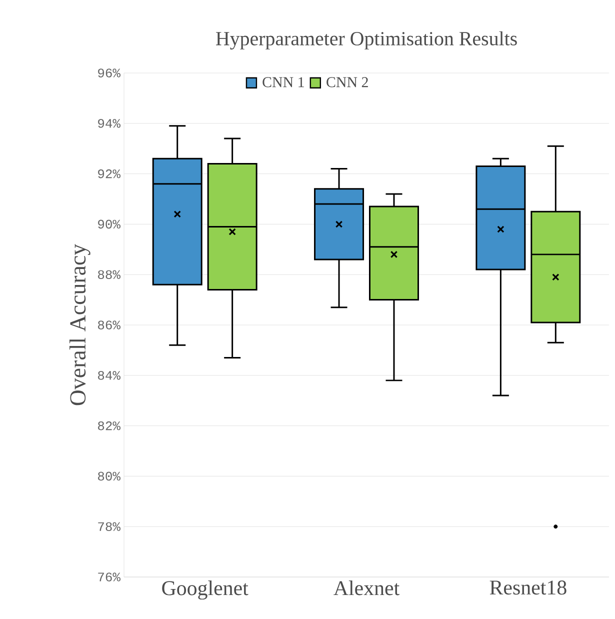 The image size is (615, 619). Describe the element at coordinates (109, 173) in the screenshot. I see `y-tick-label: 92%` at that location.